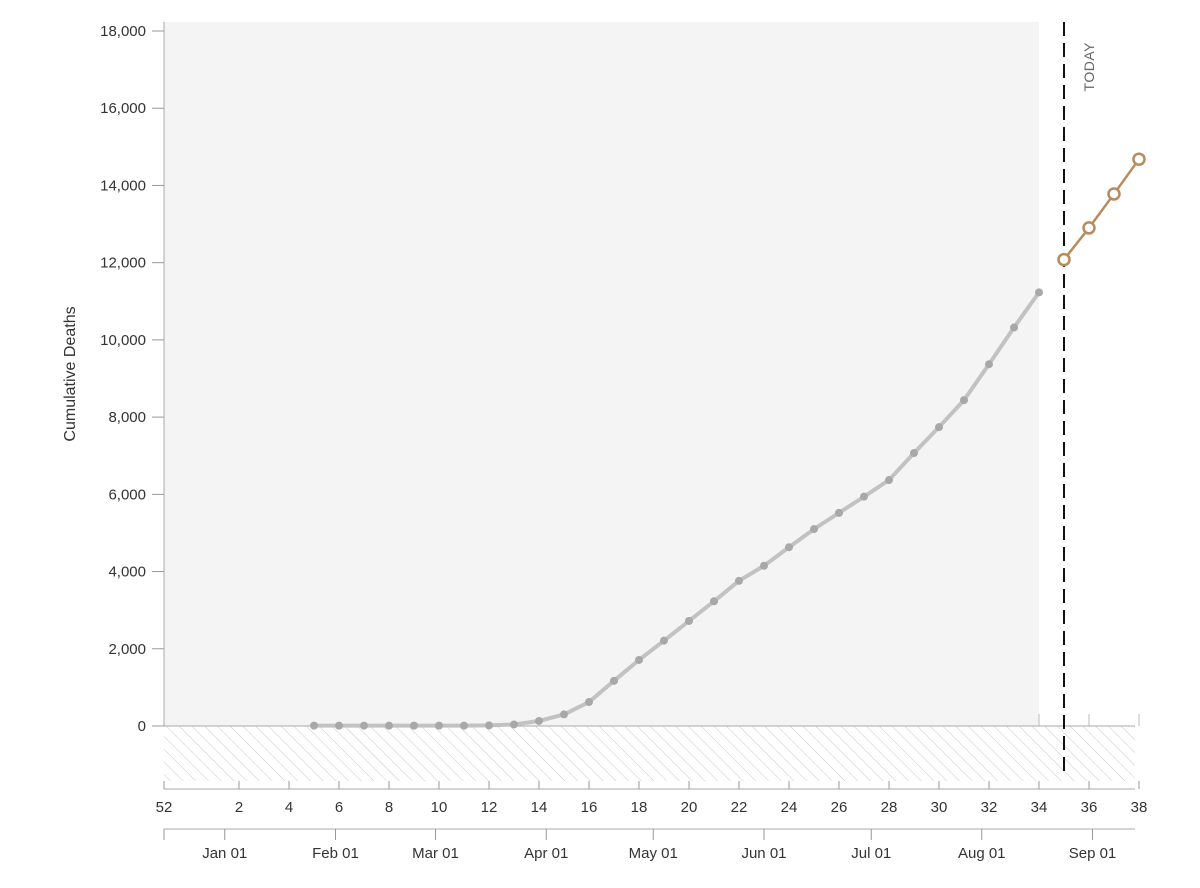  I want to click on y-tick-label: 4,000, so click(127, 572).